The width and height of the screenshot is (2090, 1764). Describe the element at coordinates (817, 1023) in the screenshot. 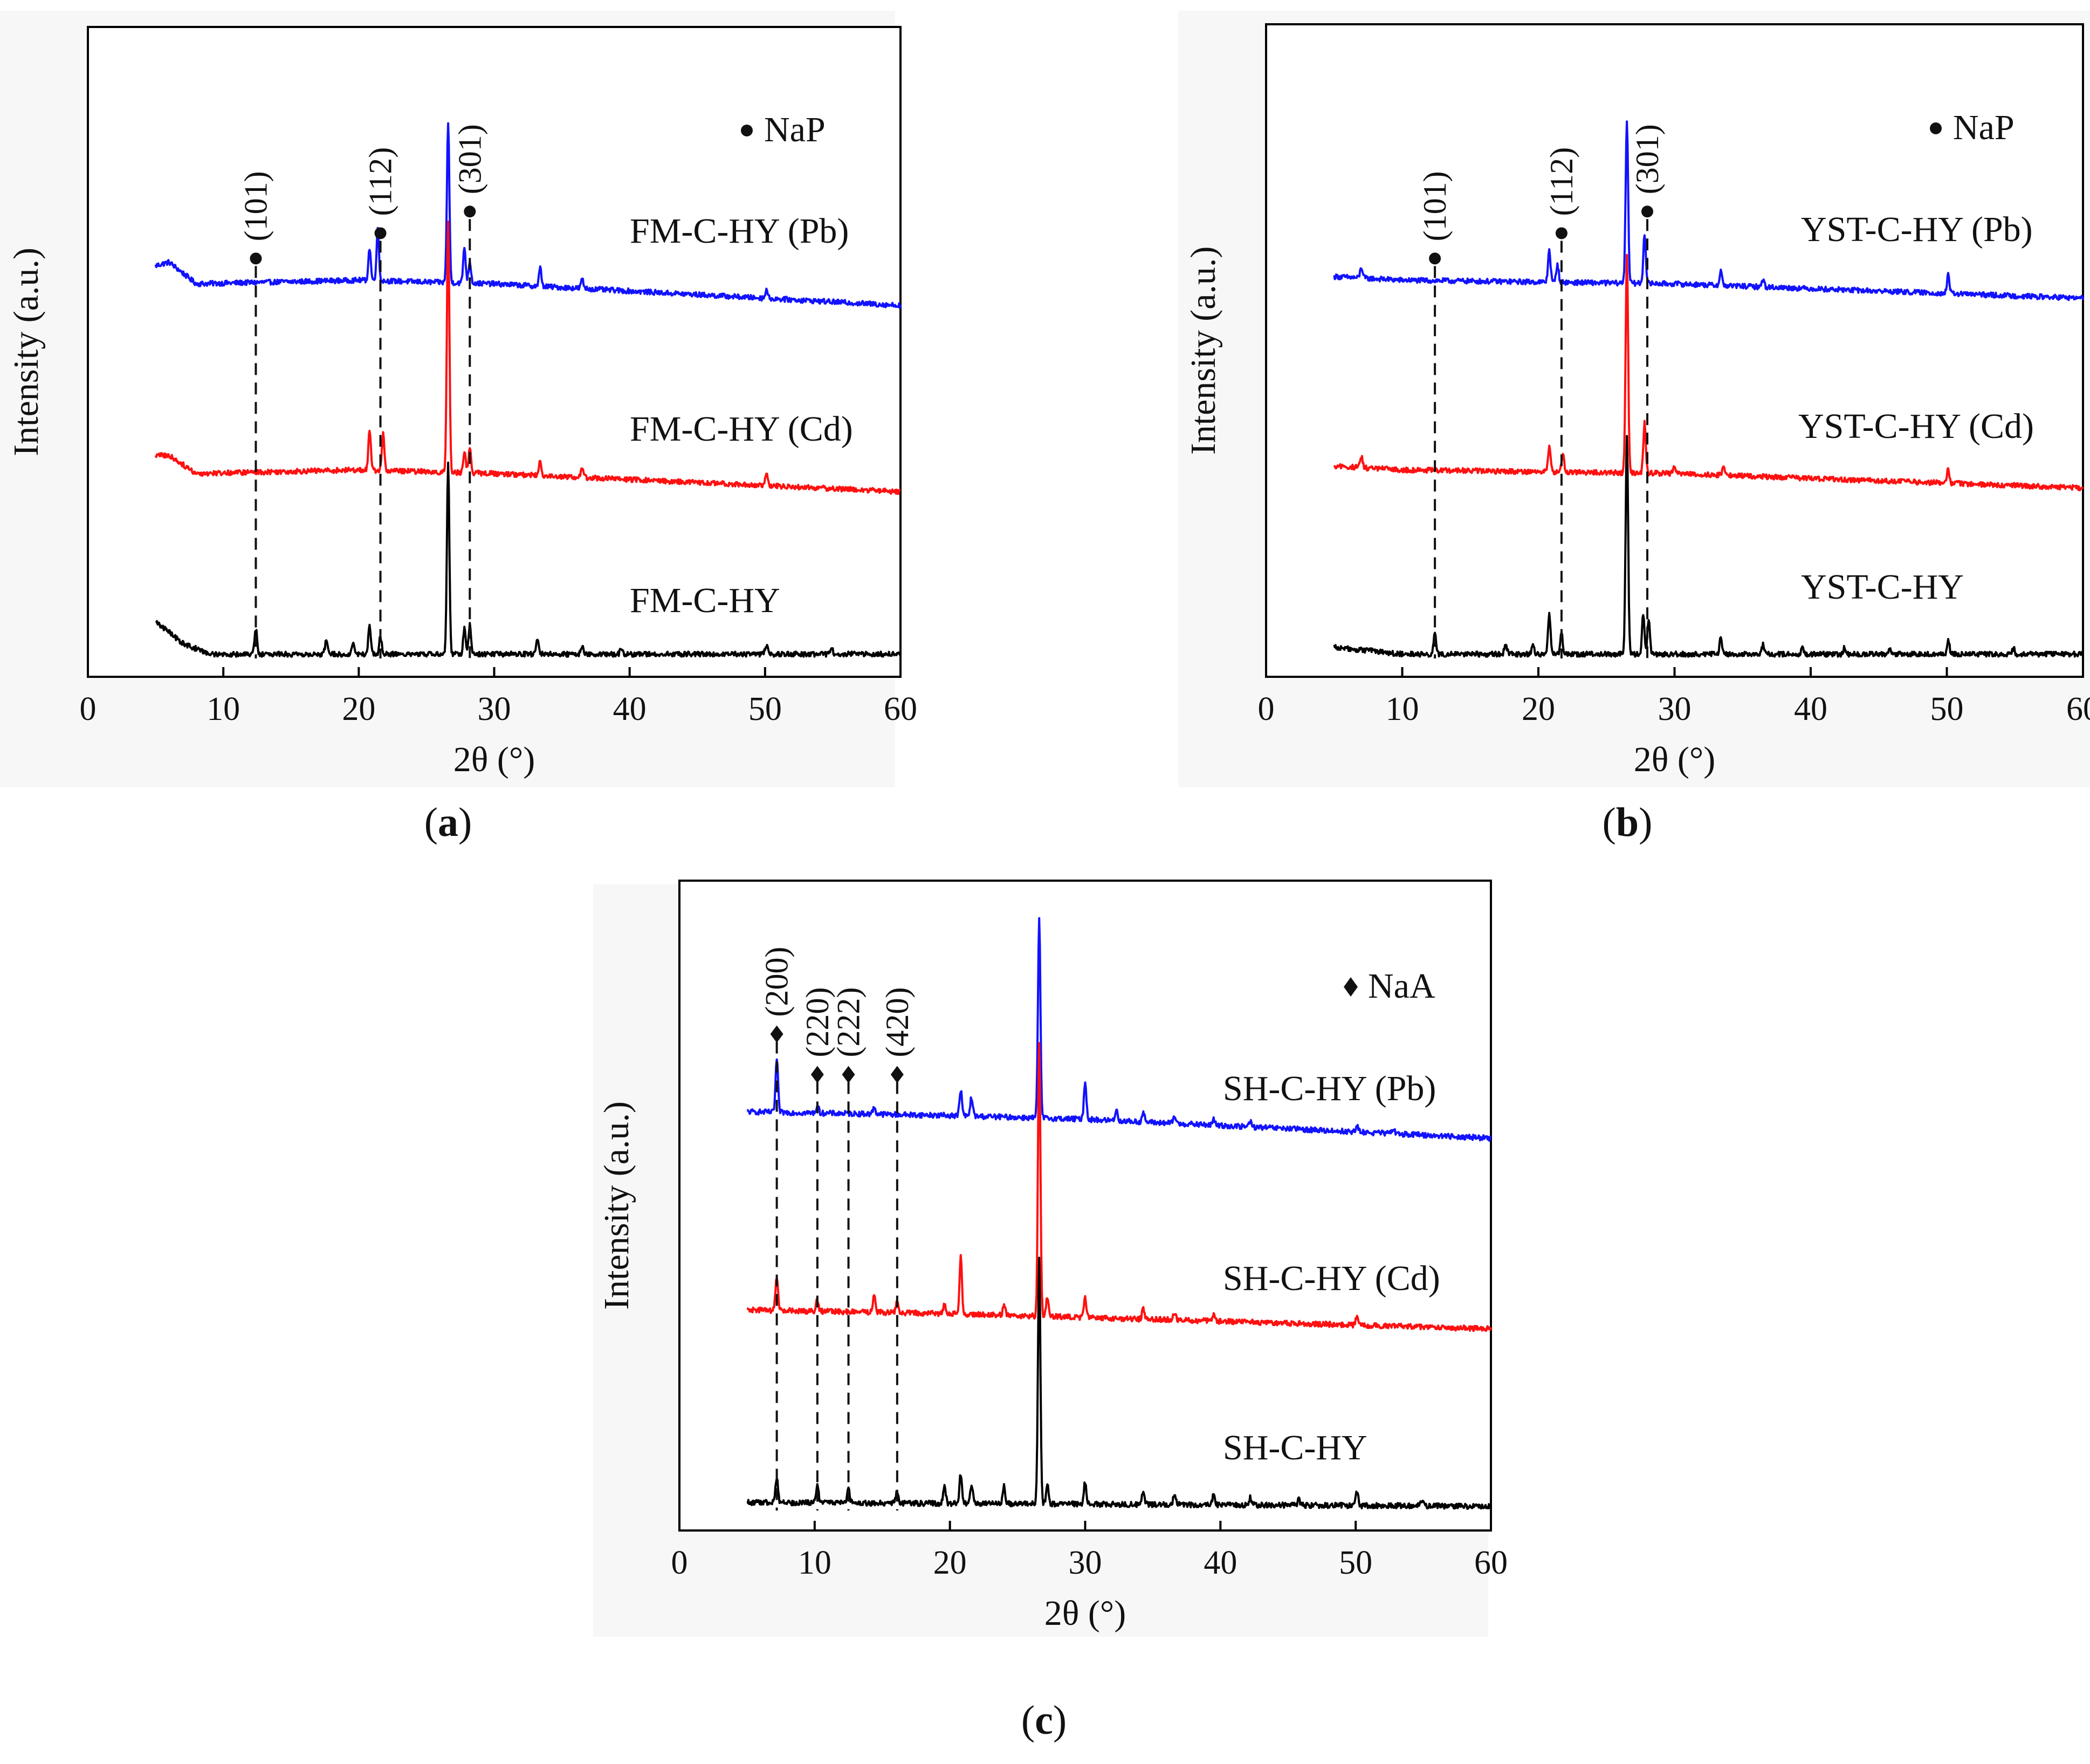

I see `miller-index-label: (220)` at that location.